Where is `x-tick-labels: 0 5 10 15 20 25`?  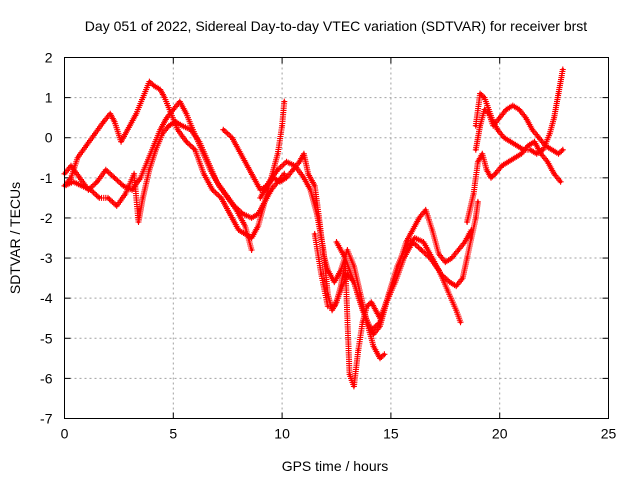 x-tick-labels: 0 5 10 15 20 25 is located at coordinates (339, 434).